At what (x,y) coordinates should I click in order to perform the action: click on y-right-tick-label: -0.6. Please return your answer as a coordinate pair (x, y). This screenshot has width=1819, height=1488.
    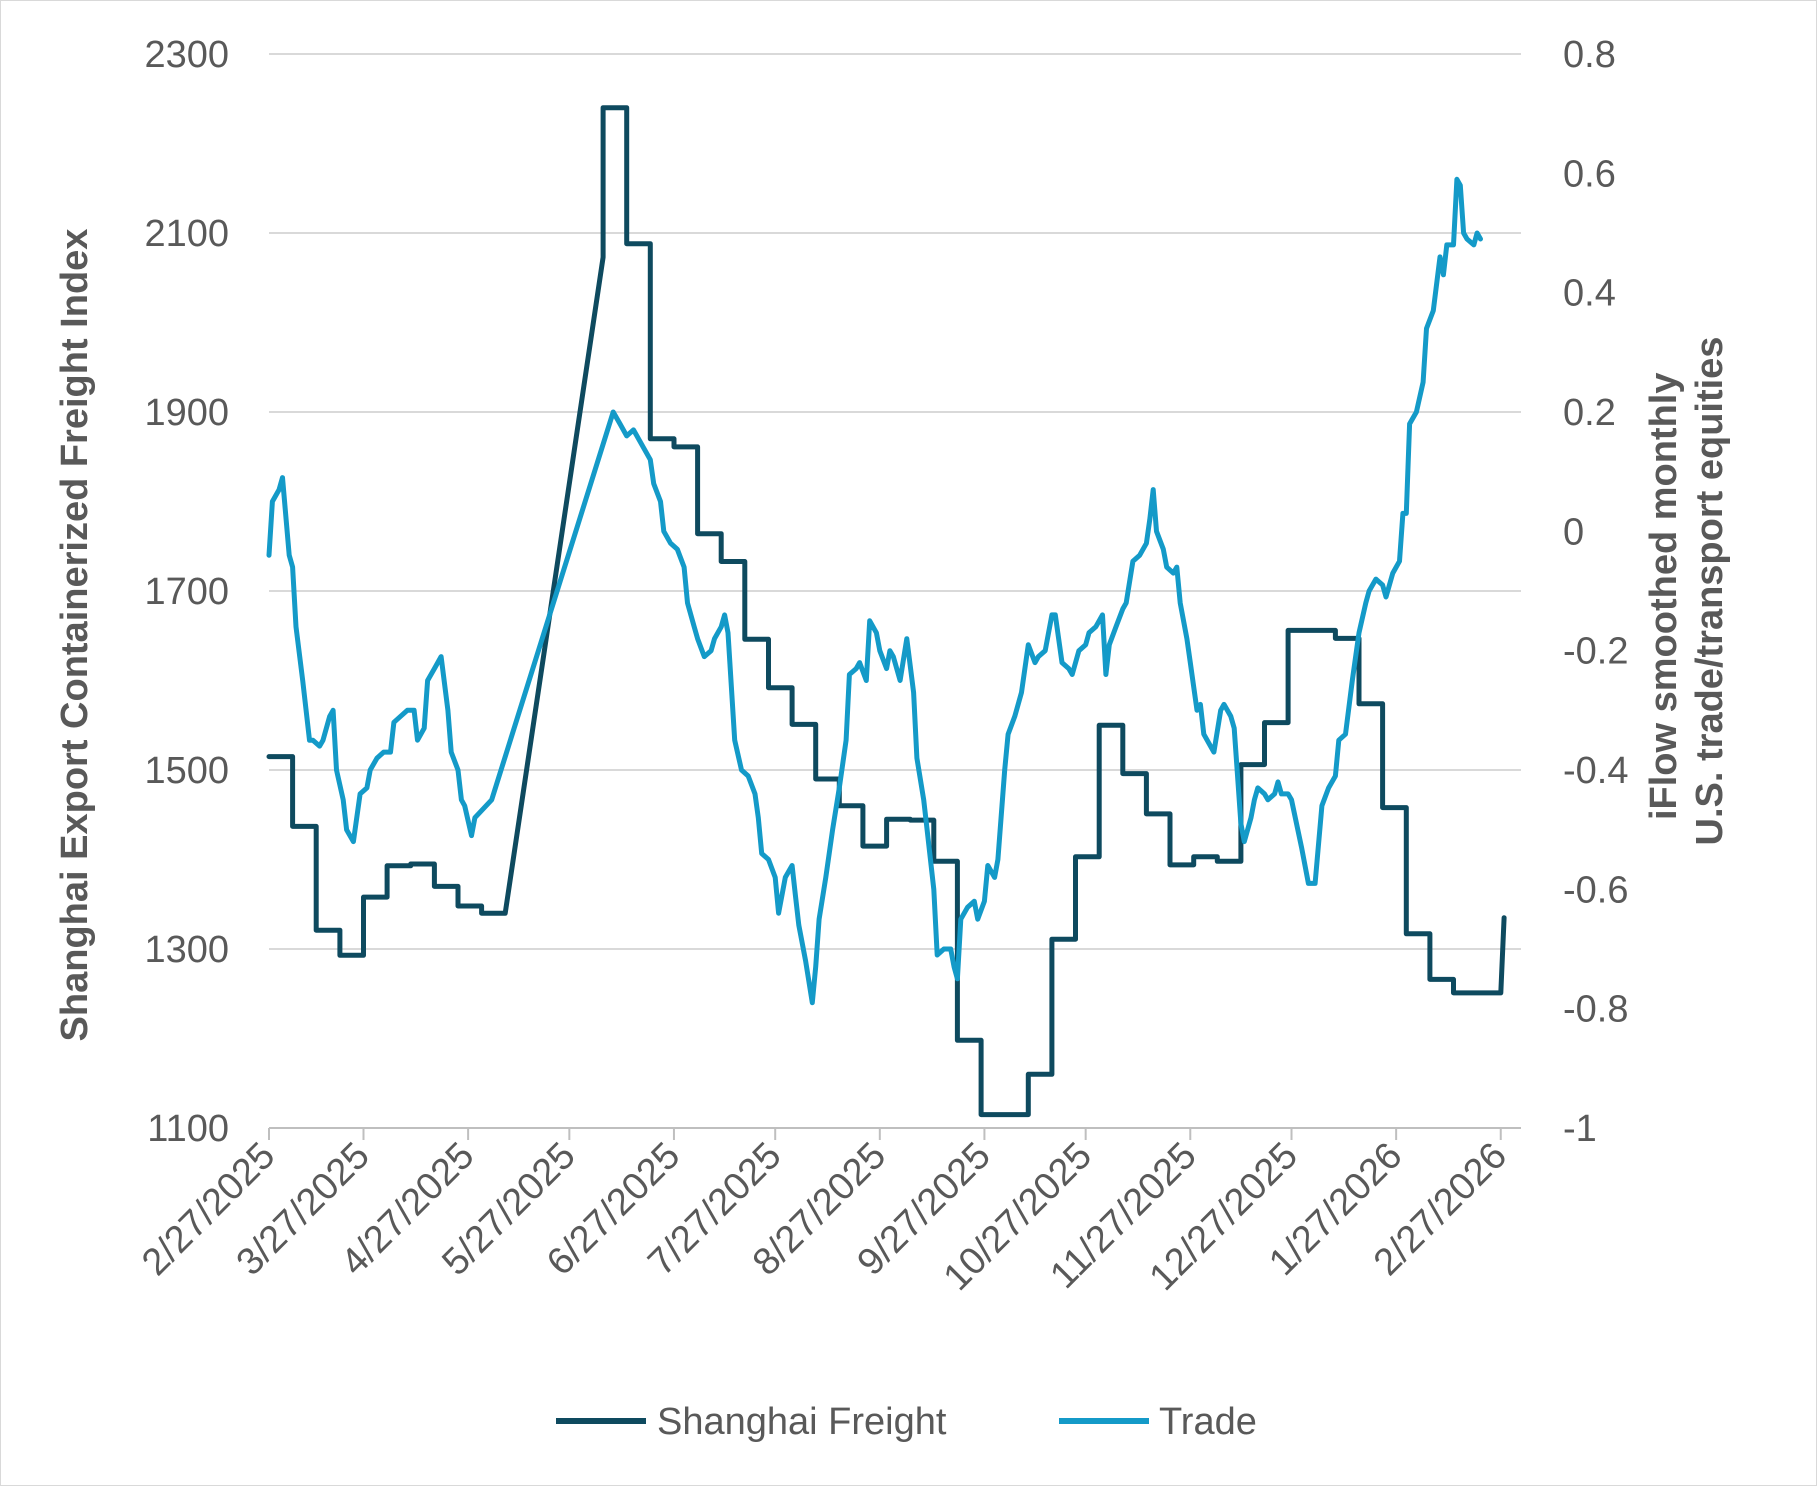
    Looking at the image, I should click on (1595, 890).